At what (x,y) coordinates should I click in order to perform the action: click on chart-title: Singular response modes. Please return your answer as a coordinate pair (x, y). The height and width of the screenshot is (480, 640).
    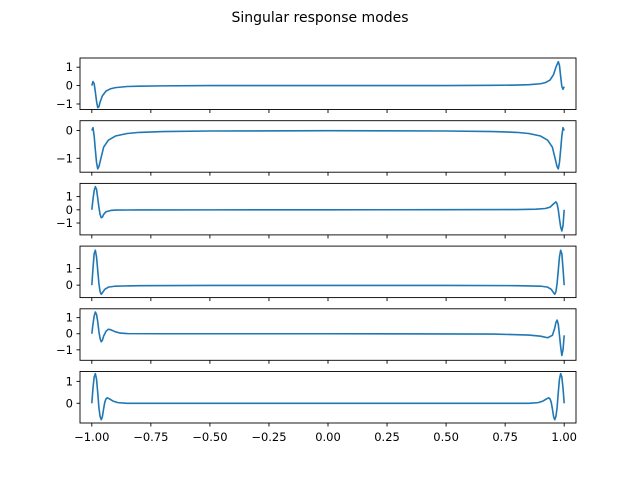
    Looking at the image, I should click on (319, 18).